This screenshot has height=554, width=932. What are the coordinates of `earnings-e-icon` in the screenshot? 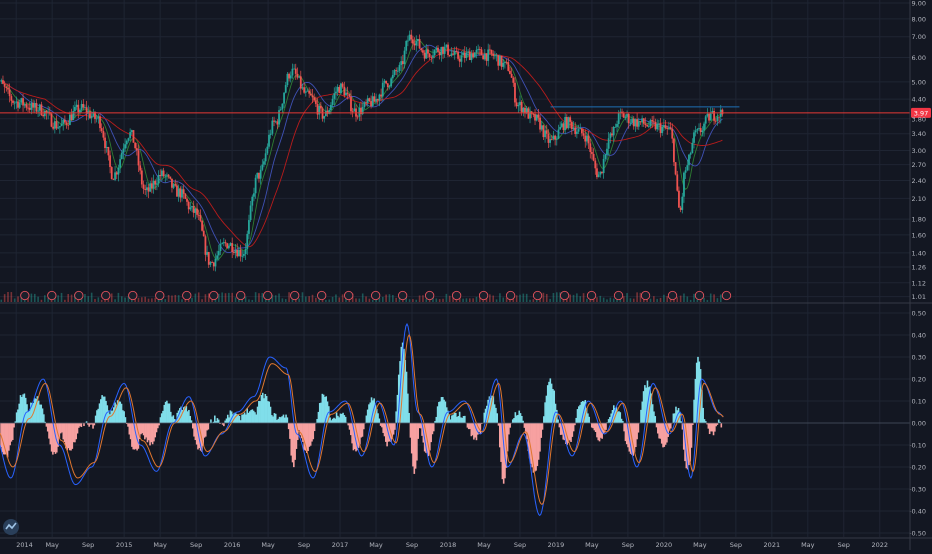 It's located at (456, 295).